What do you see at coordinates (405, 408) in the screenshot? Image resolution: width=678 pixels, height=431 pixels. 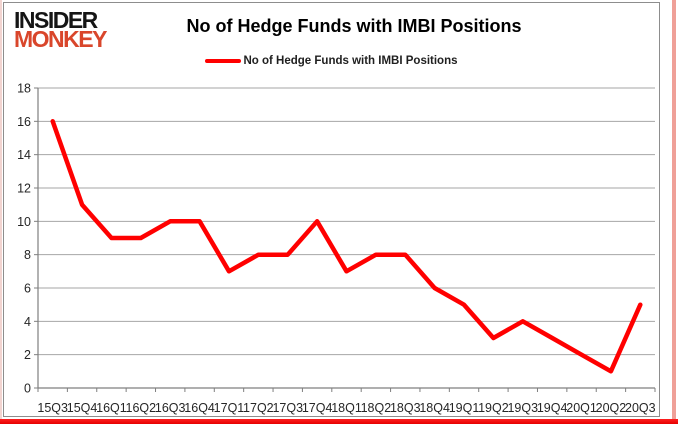 I see `x-tick-label: 18Q3` at bounding box center [405, 408].